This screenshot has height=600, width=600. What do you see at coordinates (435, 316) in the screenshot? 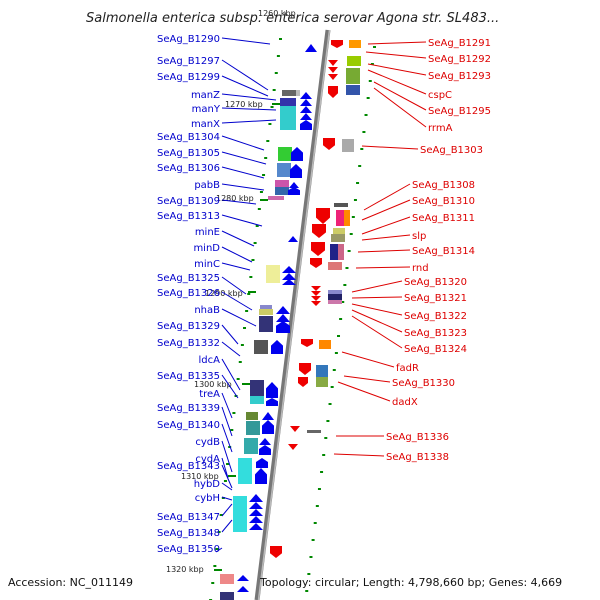
I see `right-gene-label: SeAg_B1322` at bounding box center [435, 316].